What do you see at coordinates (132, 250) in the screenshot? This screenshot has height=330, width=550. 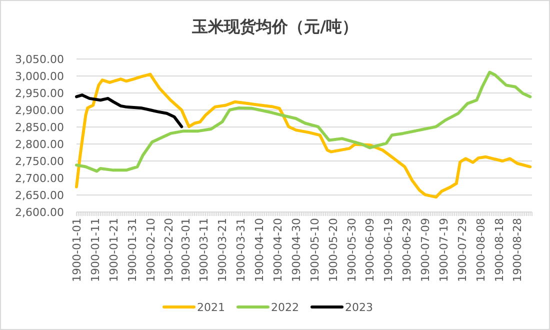 I see `x-tick-label: 1900-01-31` at bounding box center [132, 250].